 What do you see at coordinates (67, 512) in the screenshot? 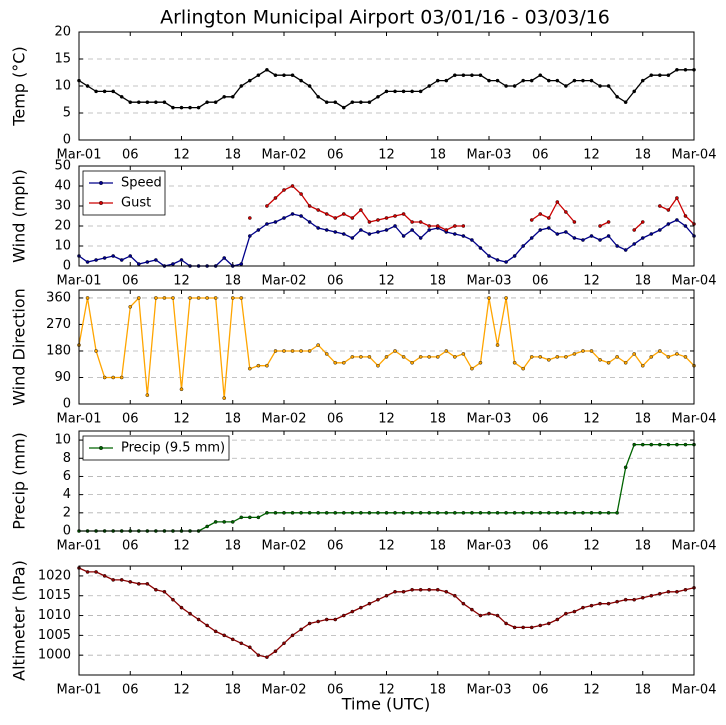
I see `y-tick-label: 2` at bounding box center [67, 512].